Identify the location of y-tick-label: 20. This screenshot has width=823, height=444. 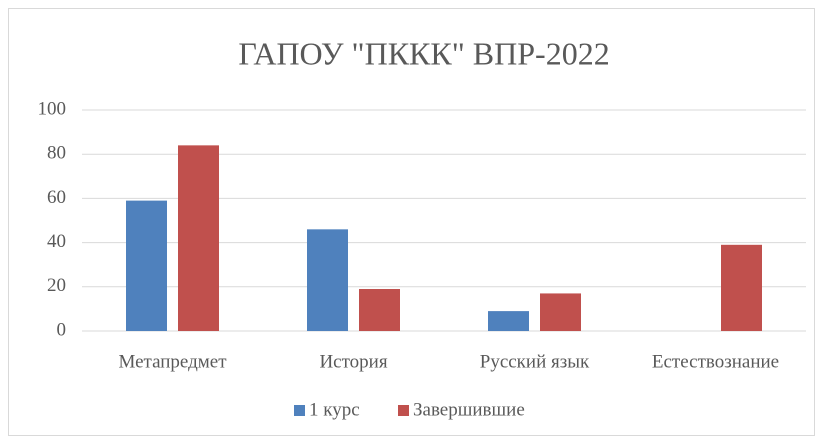
(56, 285).